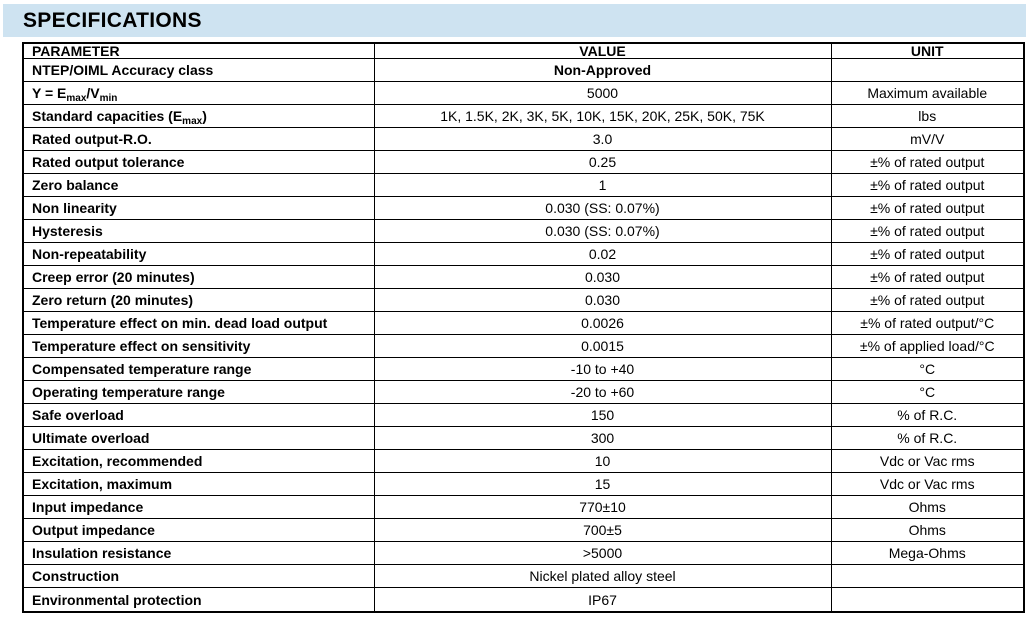 This screenshot has width=1029, height=619. I want to click on value-cell: 3.0, so click(602, 139).